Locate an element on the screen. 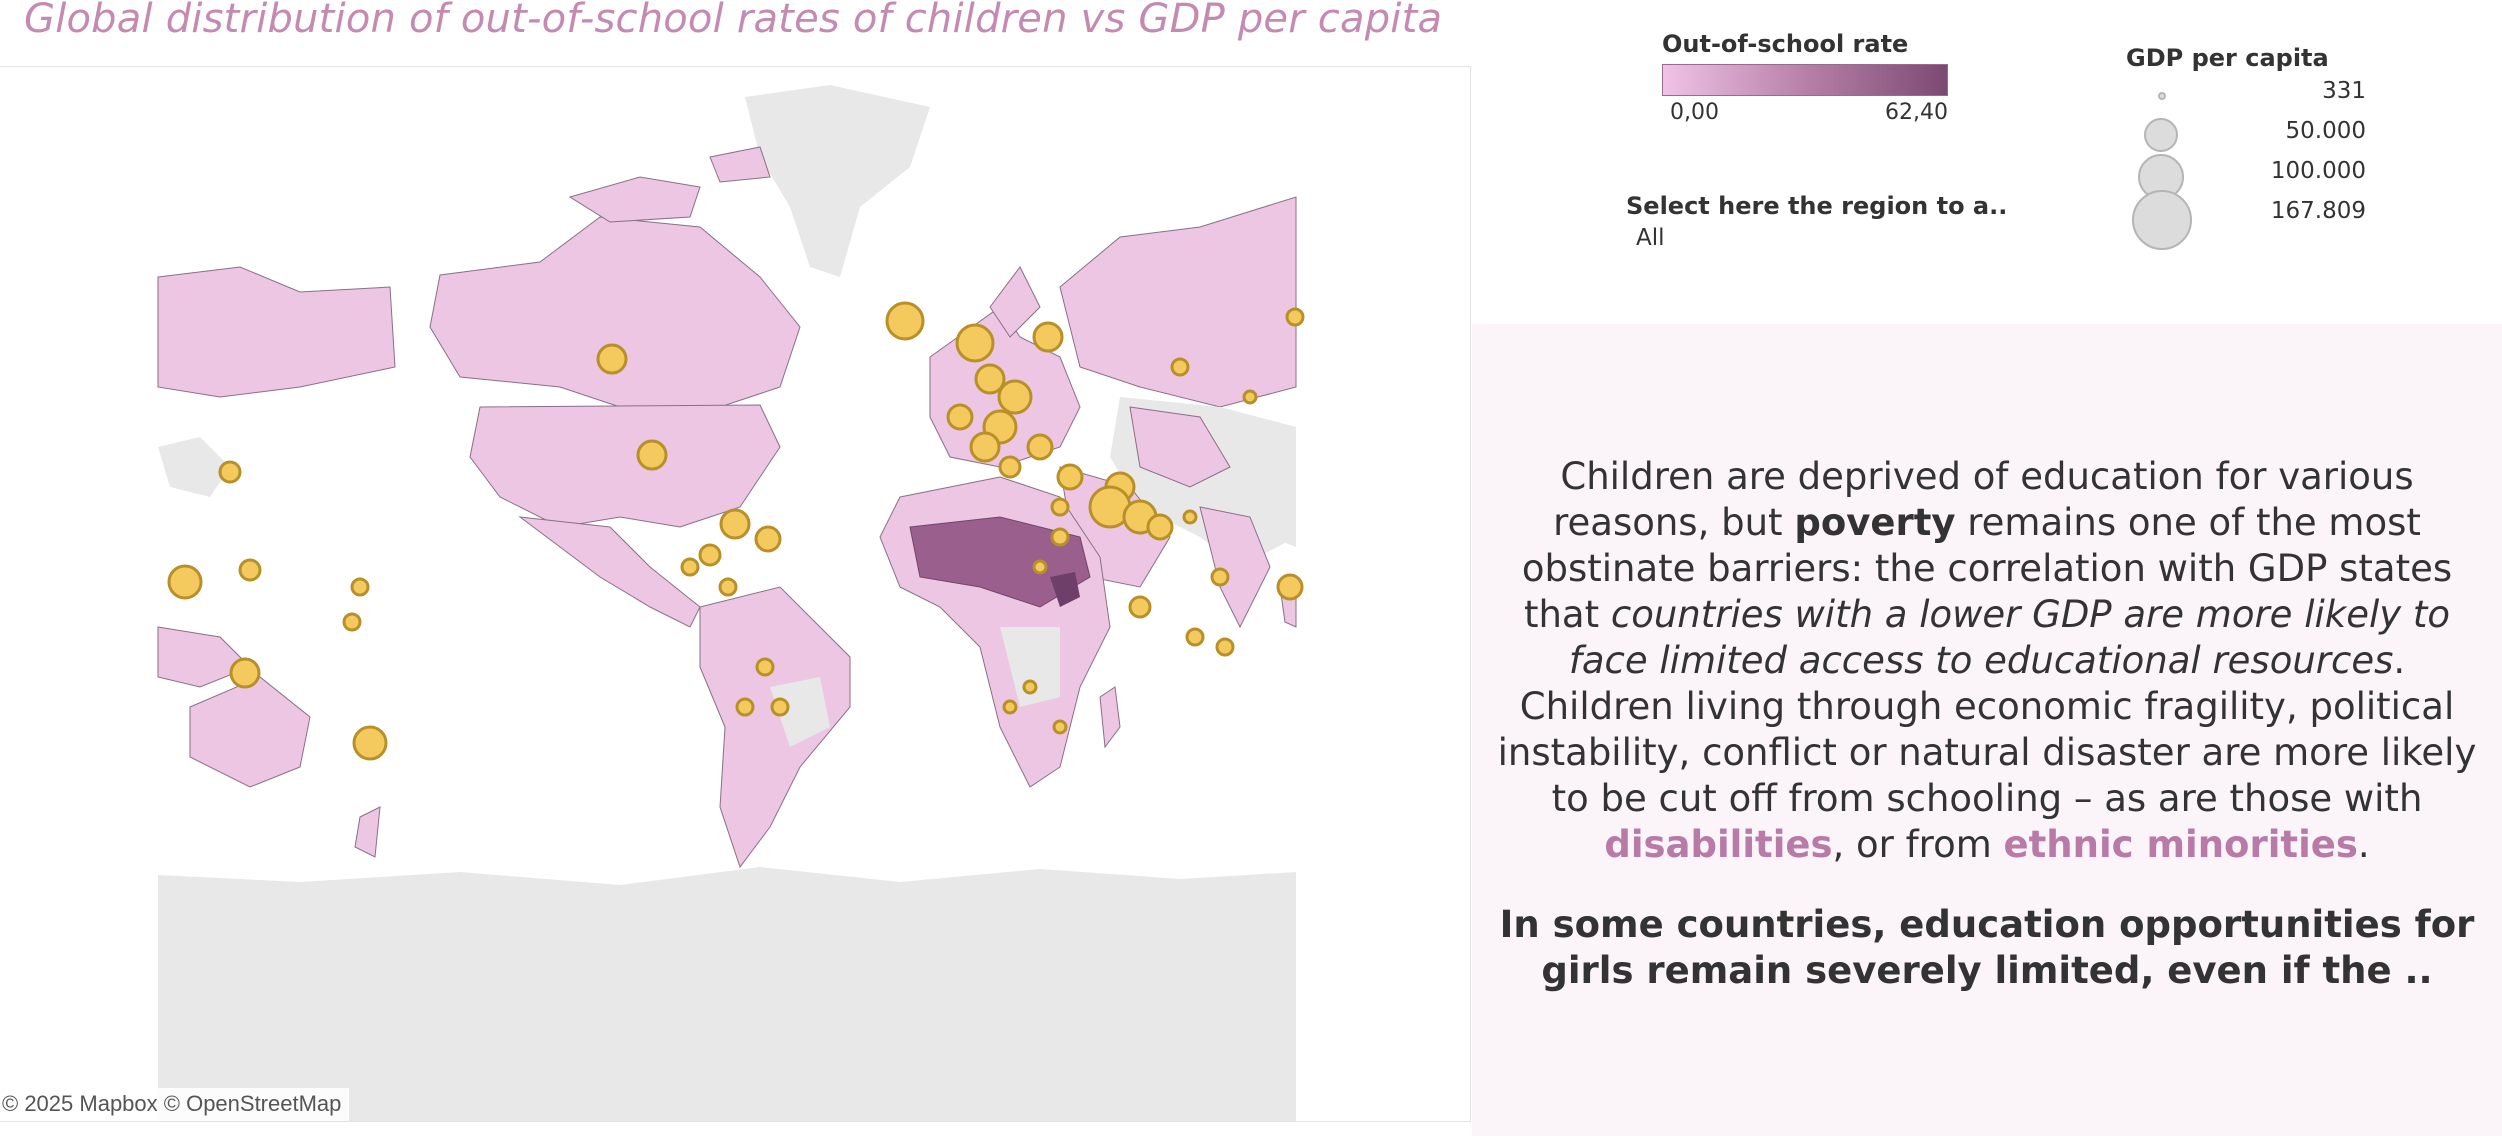 The width and height of the screenshot is (2502, 1136). region-filter-value: All is located at coordinates (1650, 238).